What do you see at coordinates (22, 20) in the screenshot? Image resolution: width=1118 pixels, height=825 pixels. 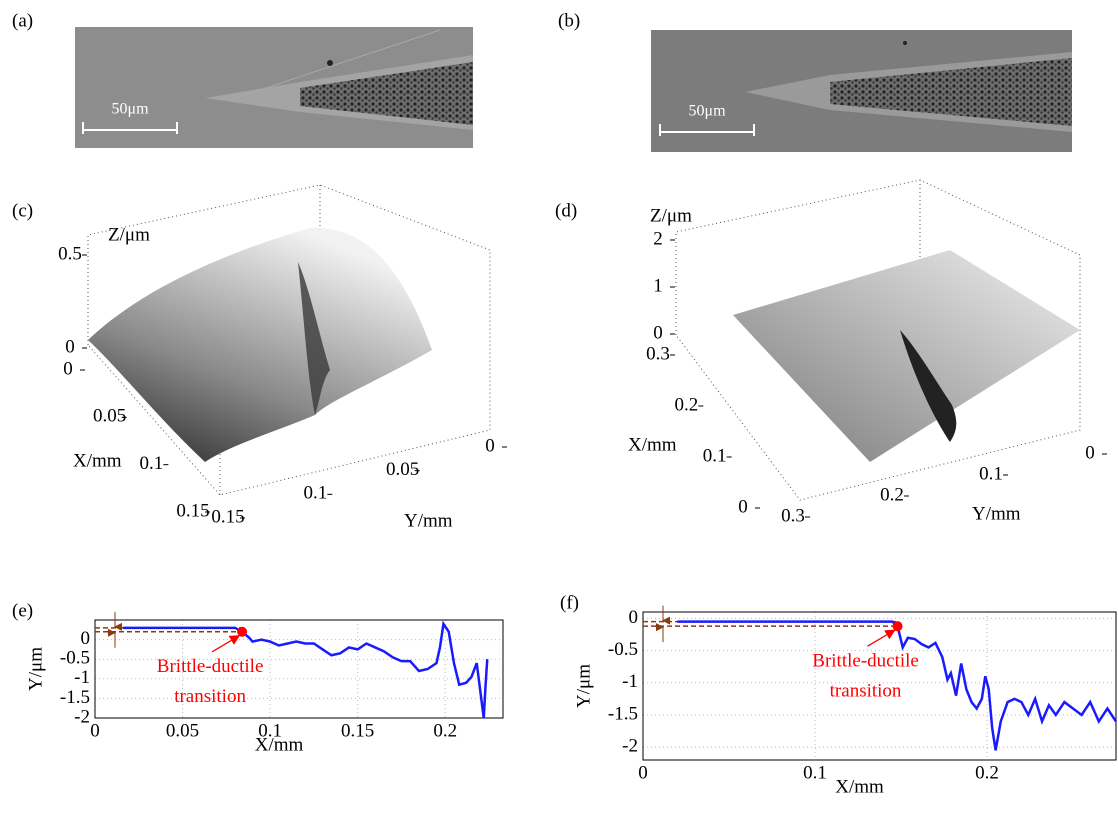 I see `panel-label: (a)` at bounding box center [22, 20].